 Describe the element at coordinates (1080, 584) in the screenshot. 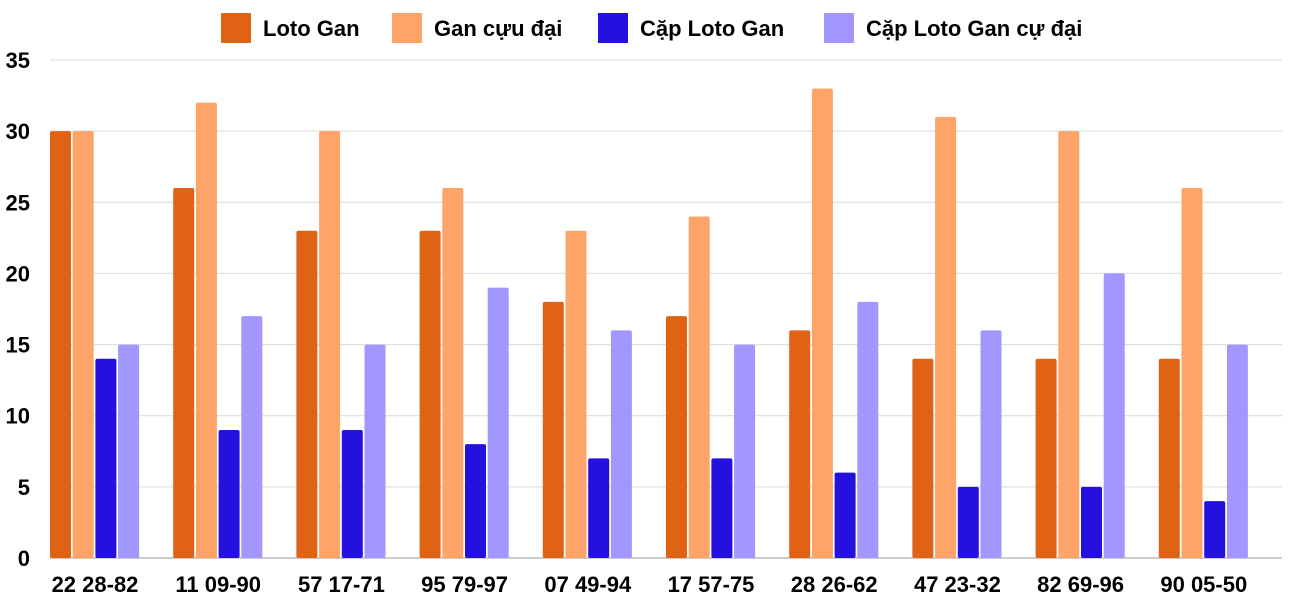

I see `x-tick-label: 82 69-96` at that location.